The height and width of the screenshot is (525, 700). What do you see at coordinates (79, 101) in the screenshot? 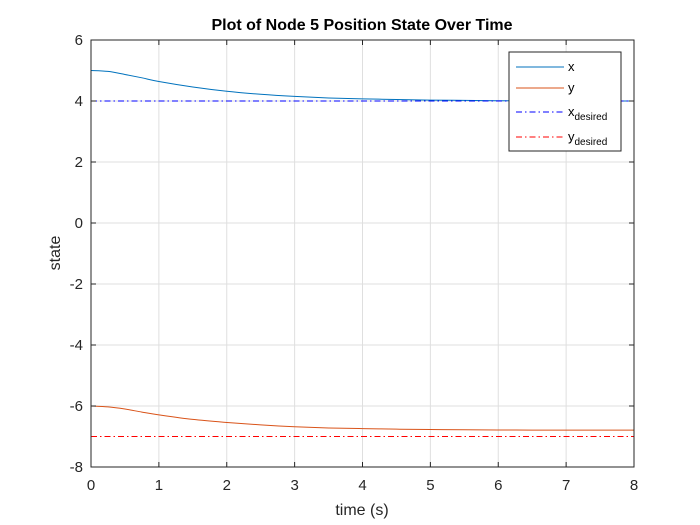
I see `y-tick-label: 4` at bounding box center [79, 101].